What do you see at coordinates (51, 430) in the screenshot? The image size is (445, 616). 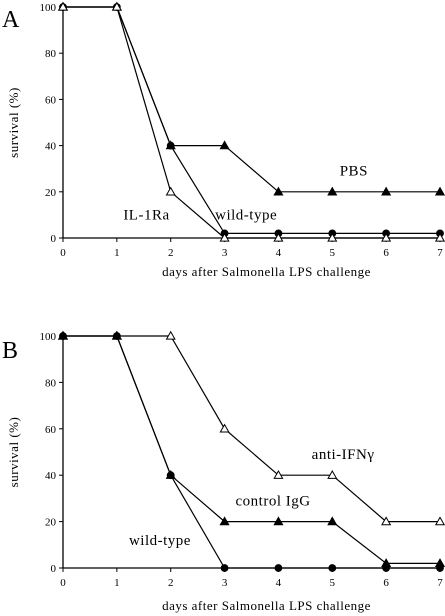 I see `panel-2-y-tick-label: 60` at bounding box center [51, 430].